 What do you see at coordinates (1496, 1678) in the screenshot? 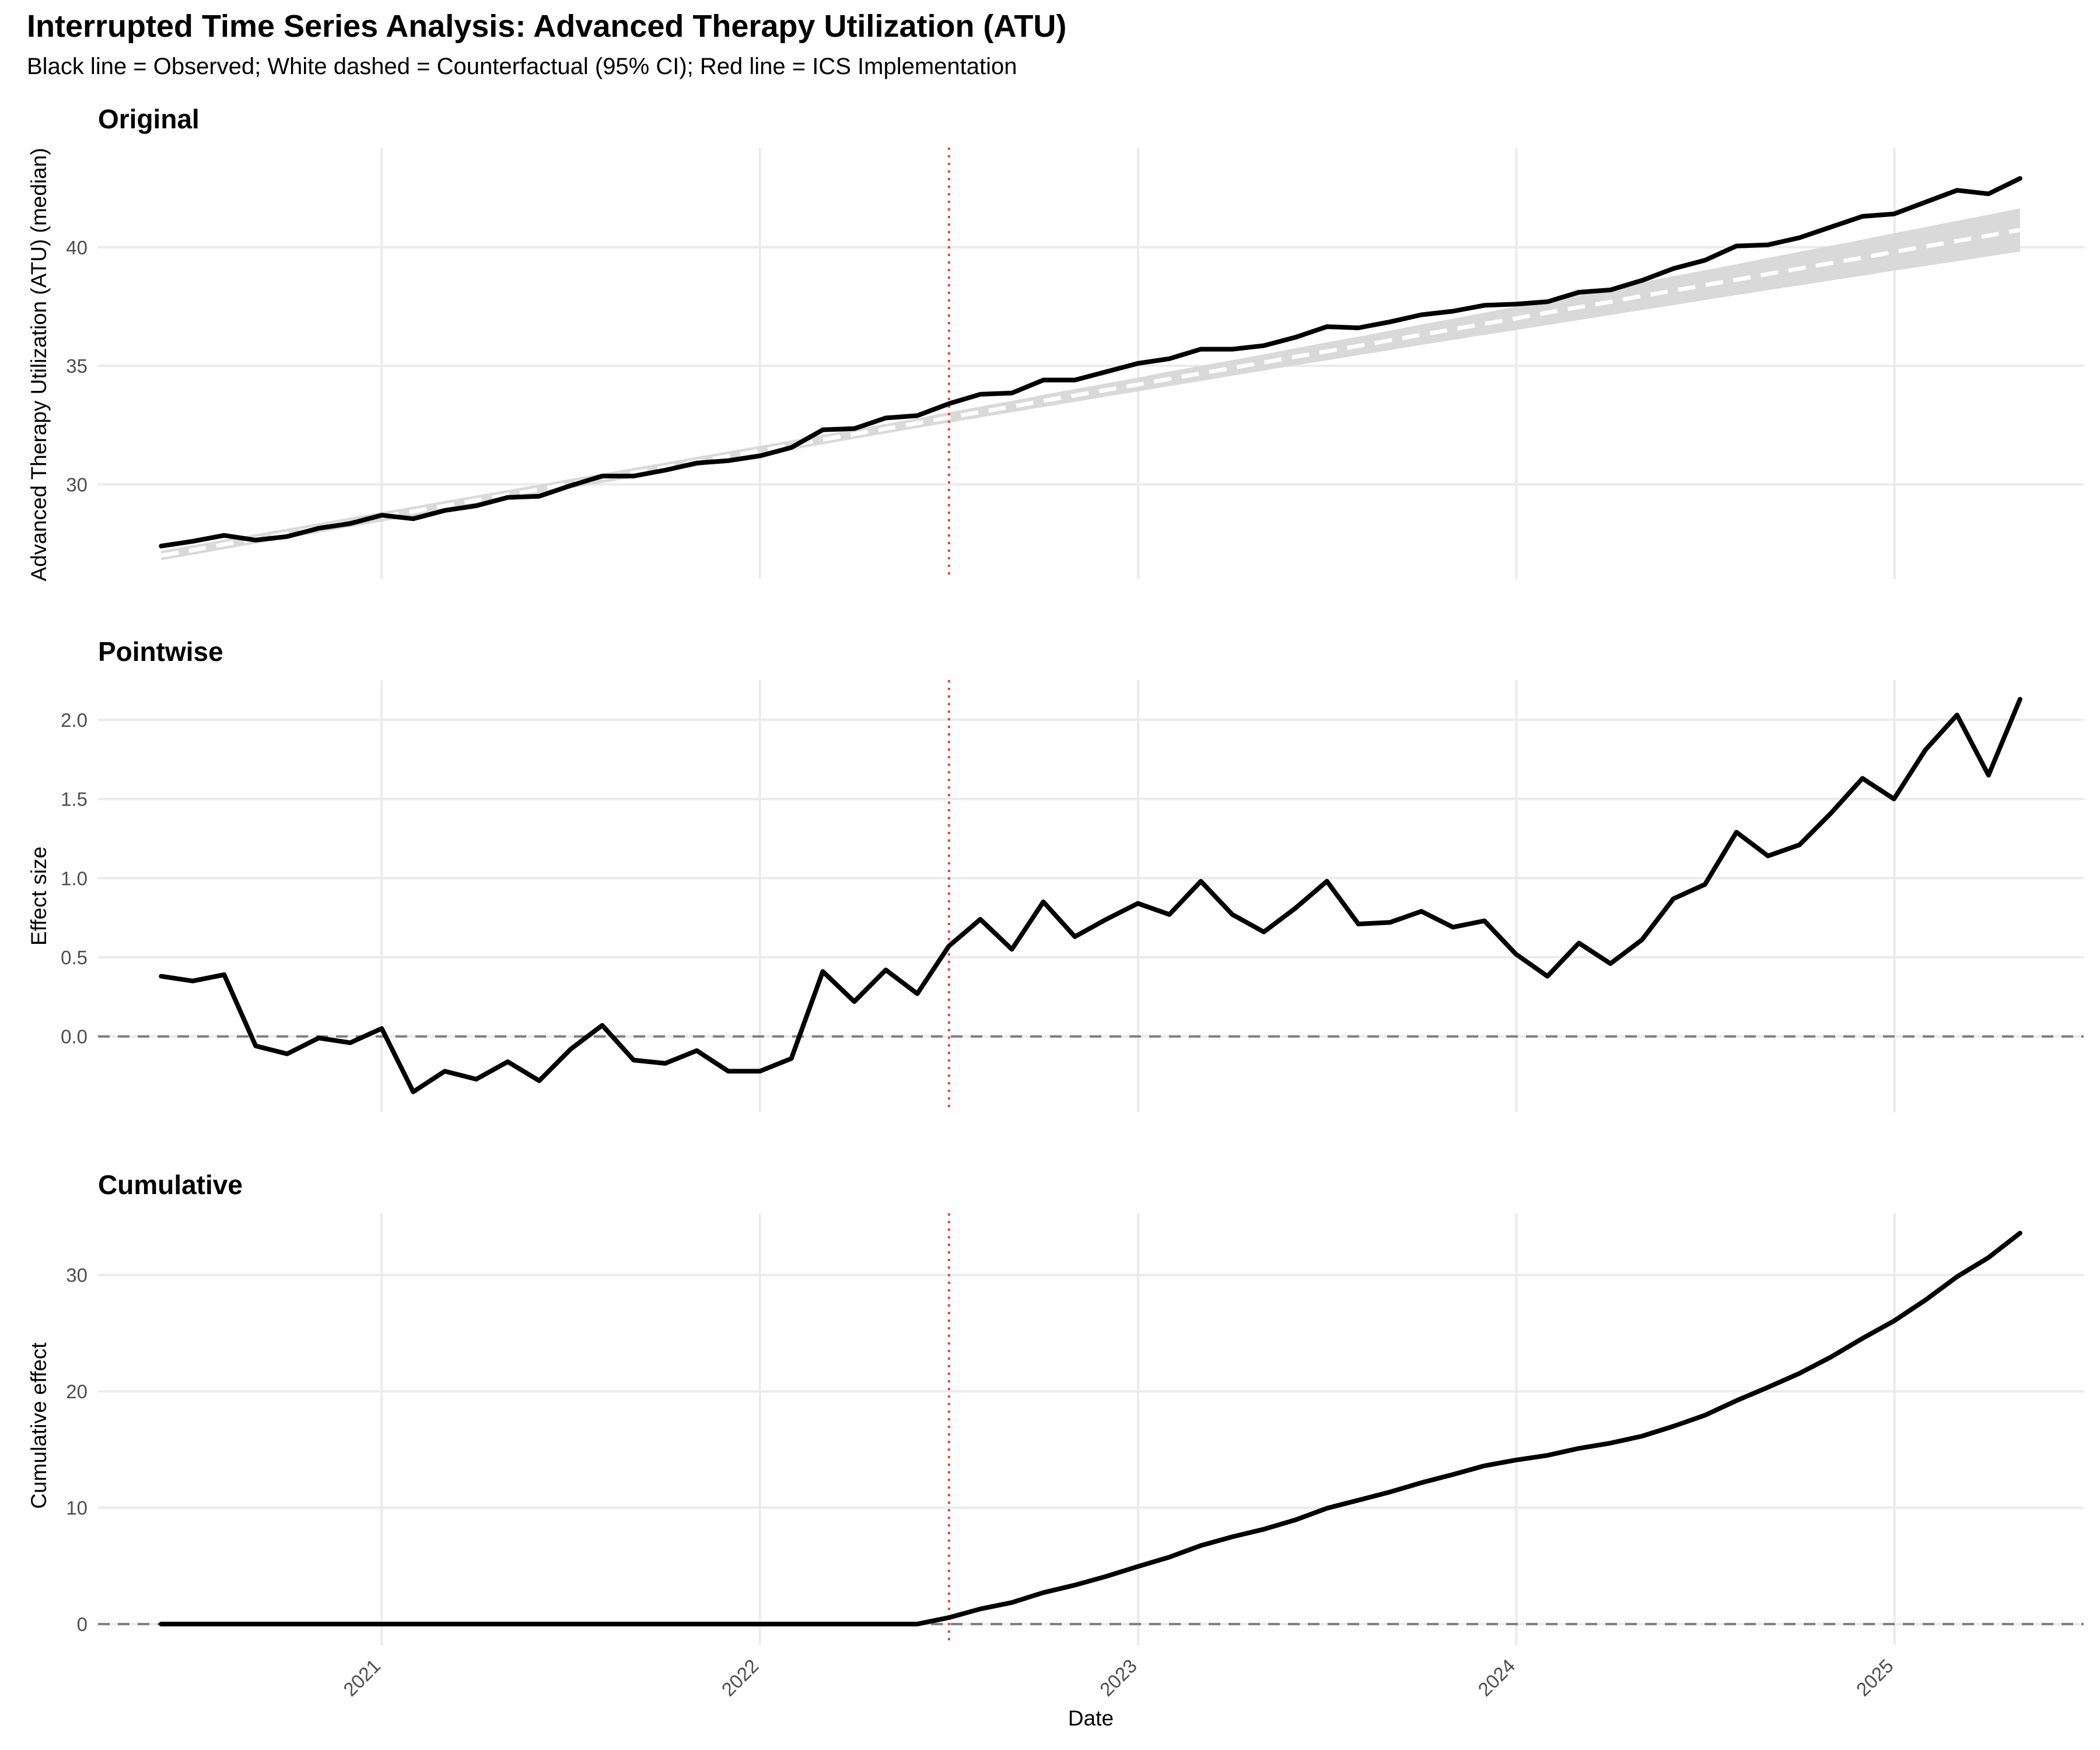
I see `x-tick-label: 2024` at bounding box center [1496, 1678].